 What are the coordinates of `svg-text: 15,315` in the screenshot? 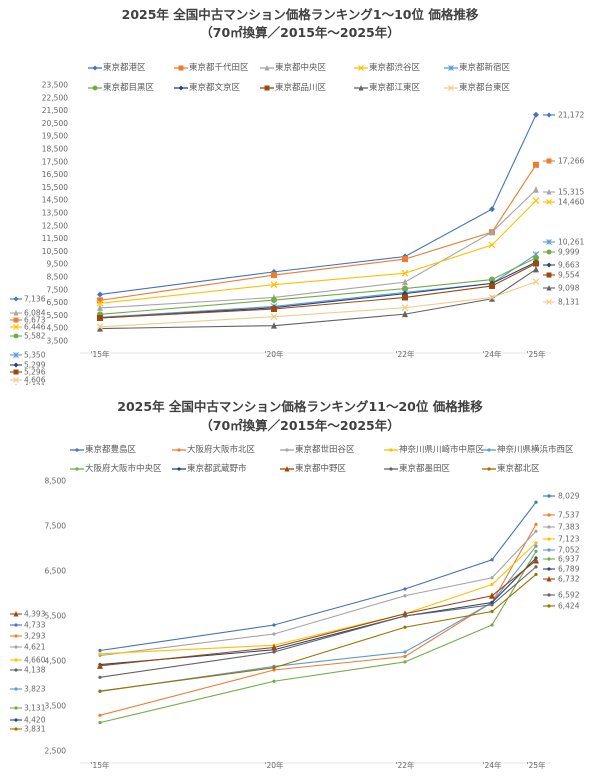 It's located at (571, 192).